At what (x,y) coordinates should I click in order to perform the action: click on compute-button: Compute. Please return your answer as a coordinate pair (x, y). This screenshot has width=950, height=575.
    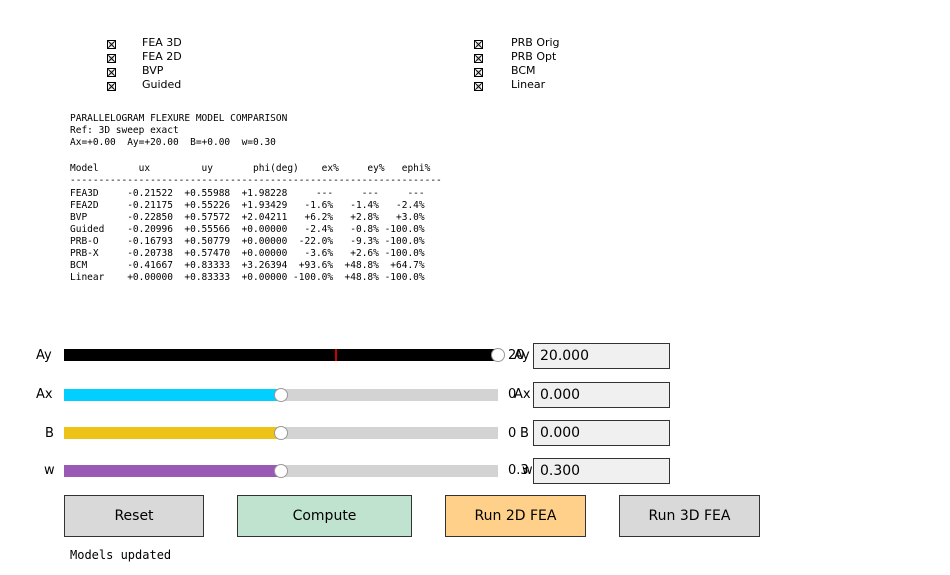
    Looking at the image, I should click on (324, 516).